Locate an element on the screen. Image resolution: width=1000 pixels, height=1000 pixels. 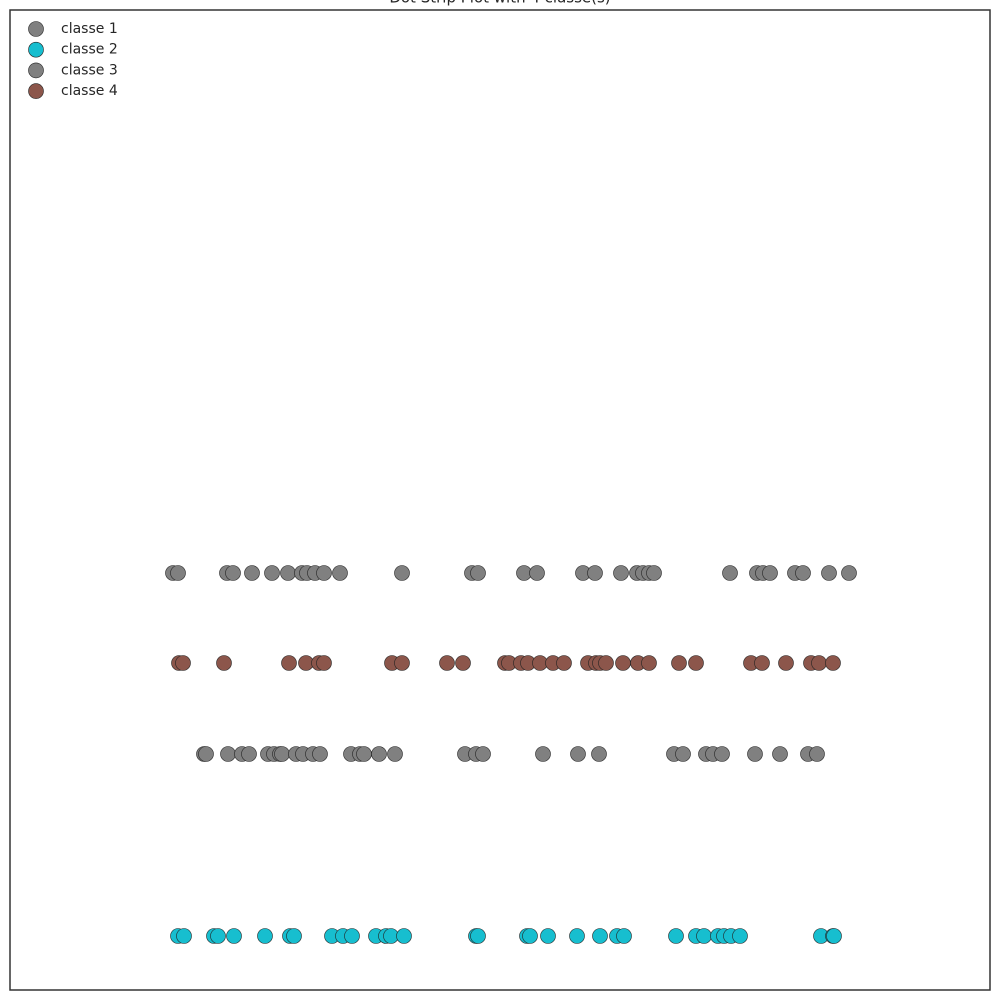
legend-label: classe 4 is located at coordinates (89, 91).